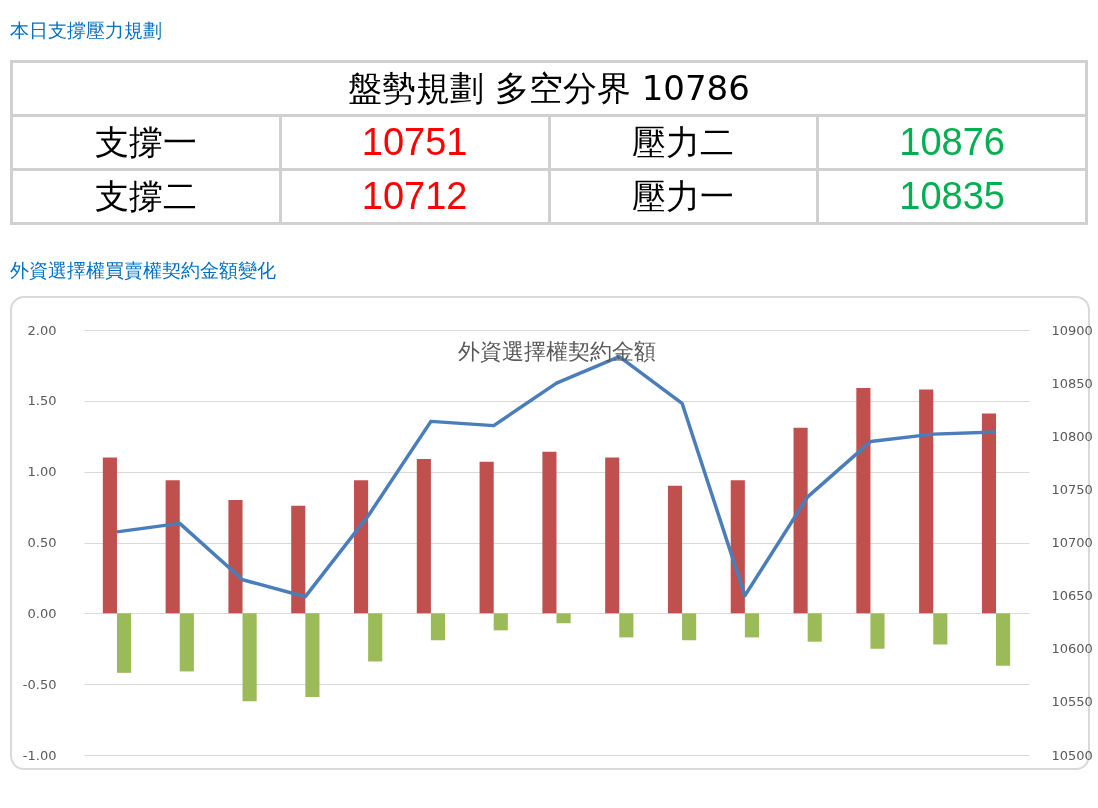 Image resolution: width=1098 pixels, height=808 pixels. What do you see at coordinates (414, 142) in the screenshot?
I see `text: 10751` at bounding box center [414, 142].